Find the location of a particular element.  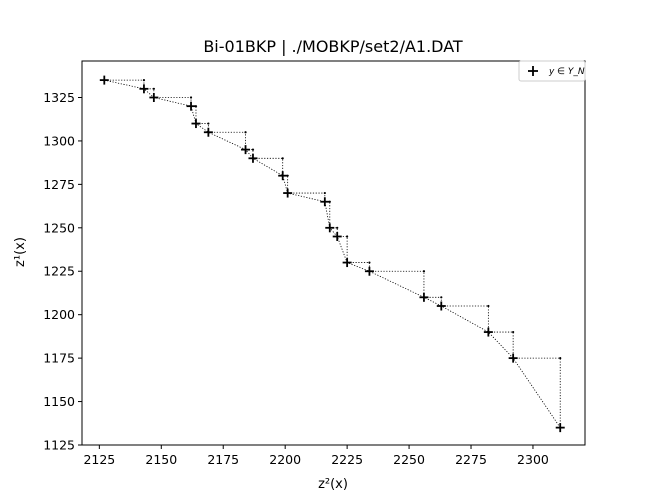

x-axis-label: z²(x) is located at coordinates (333, 484).